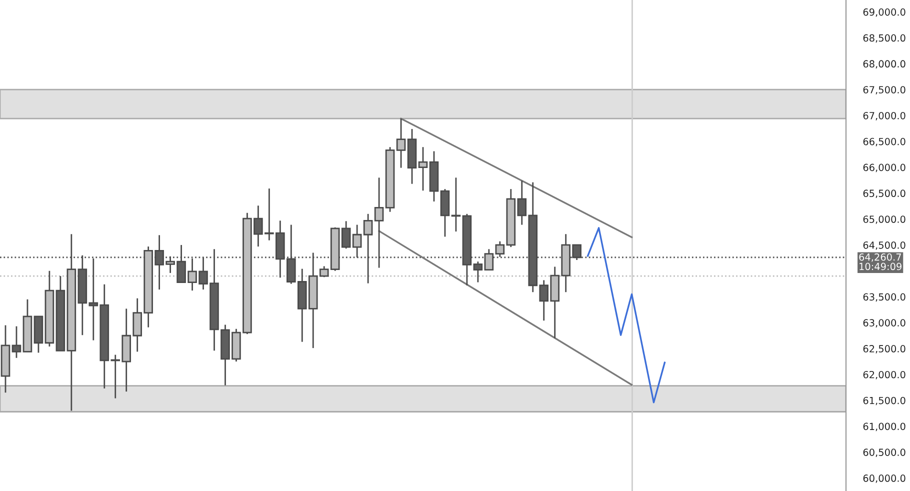 The height and width of the screenshot is (491, 910). I want to click on y-tick-label: 66,000.0, so click(884, 168).